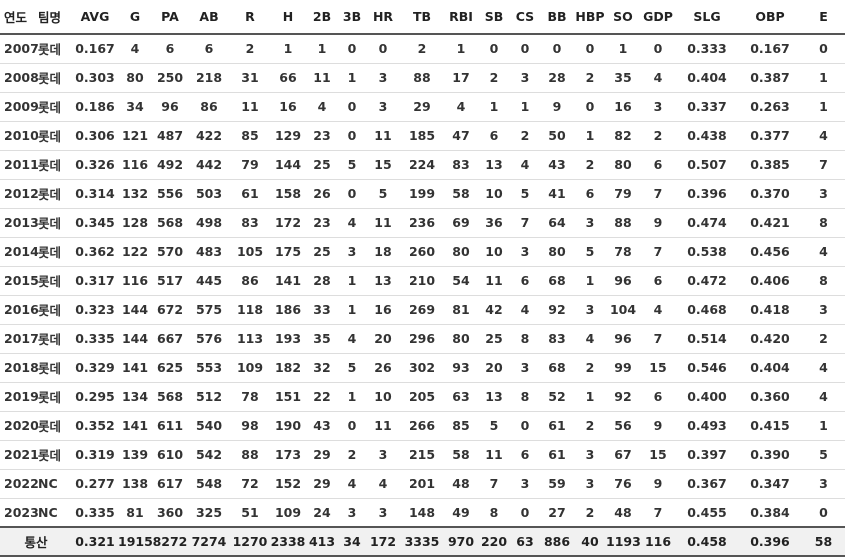 The width and height of the screenshot is (845, 557). What do you see at coordinates (707, 310) in the screenshot?
I see `stat-cell: 0.468` at bounding box center [707, 310].